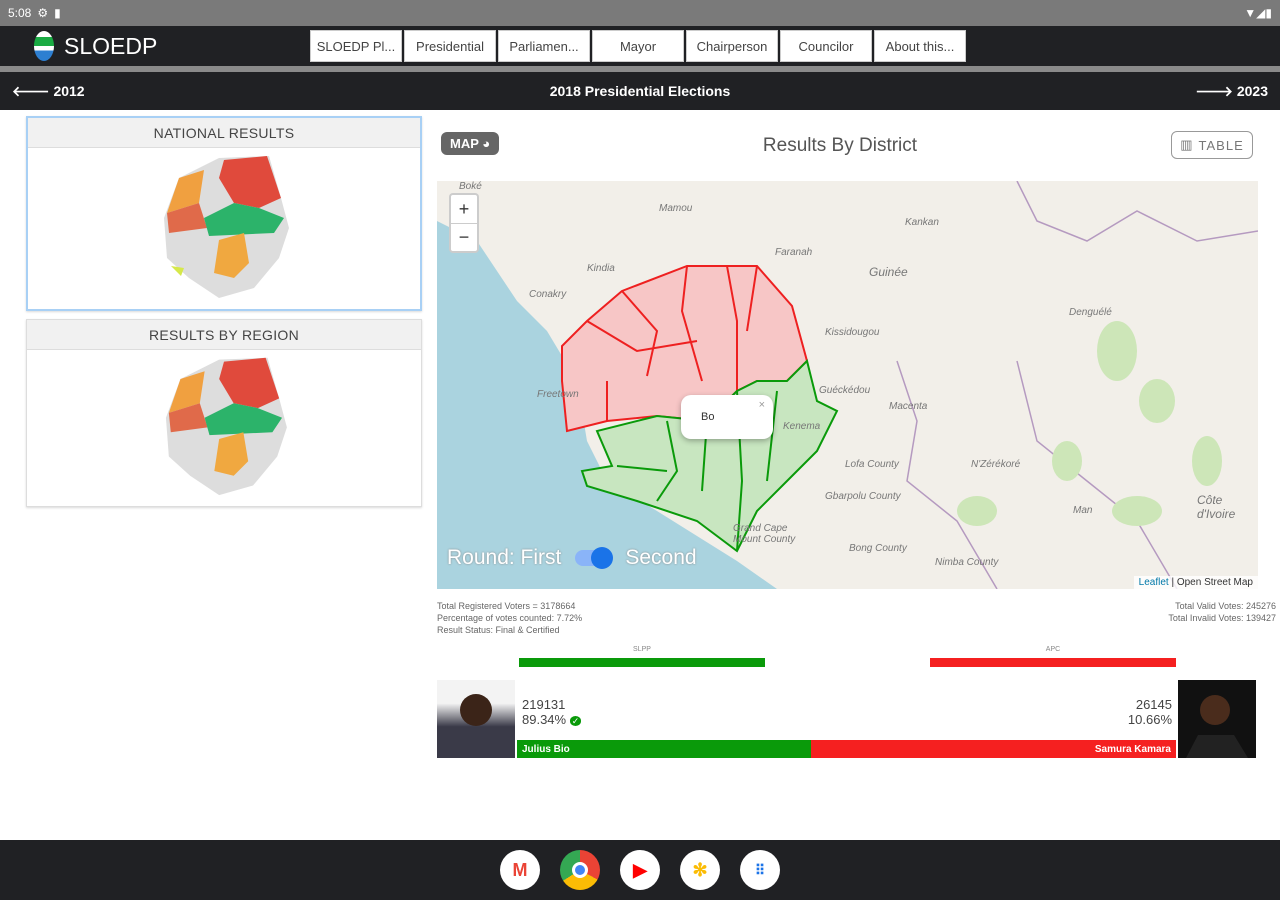  I want to click on map-label: Mamou, so click(676, 208).